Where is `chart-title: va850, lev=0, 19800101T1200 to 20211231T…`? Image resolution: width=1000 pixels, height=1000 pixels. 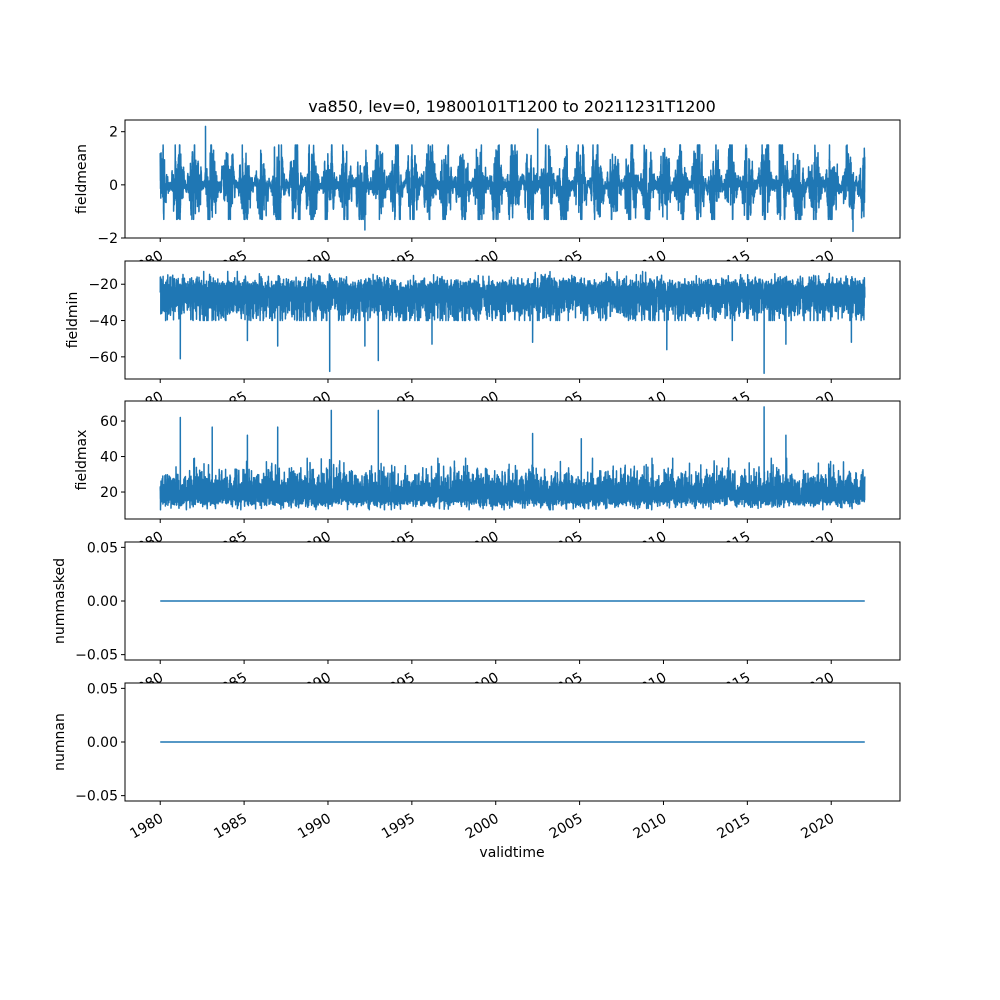 chart-title: va850, lev=0, 19800101T1200 to 20211231T… is located at coordinates (512, 106).